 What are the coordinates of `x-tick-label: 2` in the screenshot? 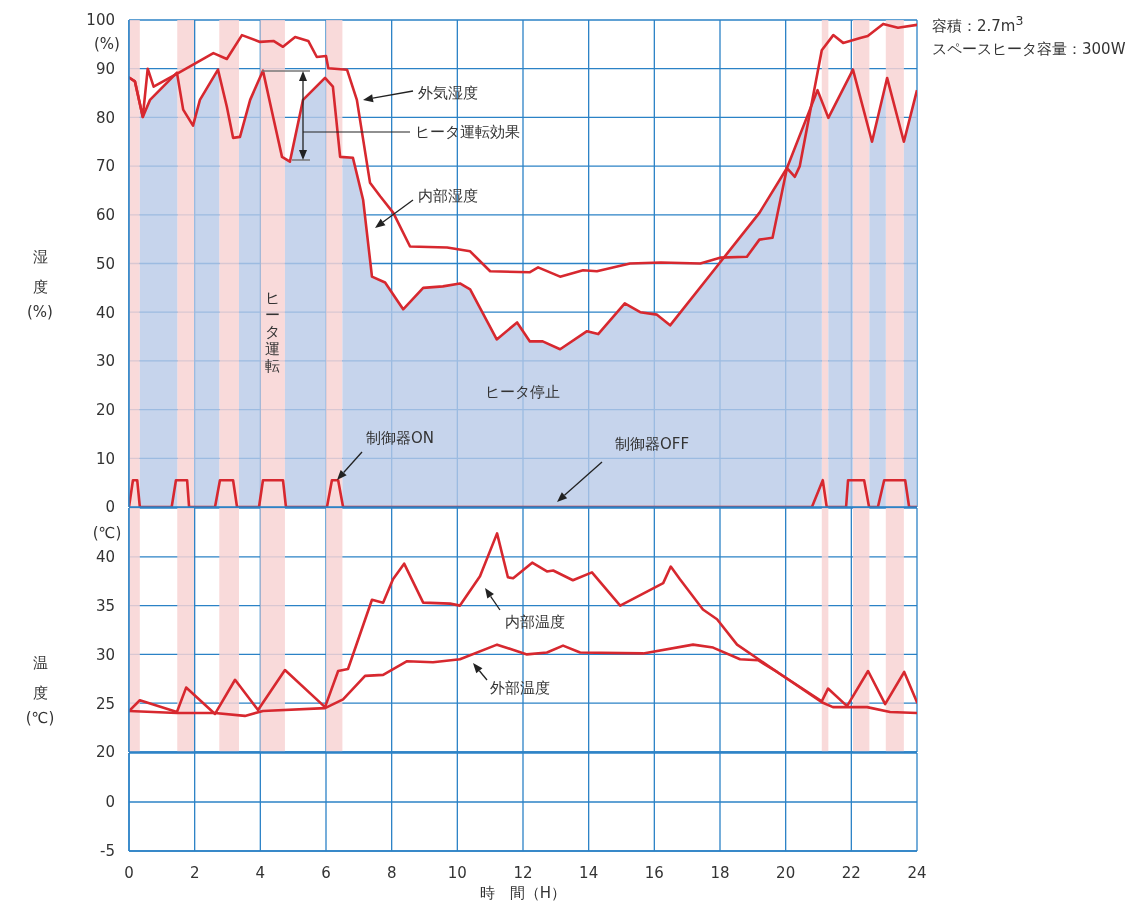 It's located at (194, 872).